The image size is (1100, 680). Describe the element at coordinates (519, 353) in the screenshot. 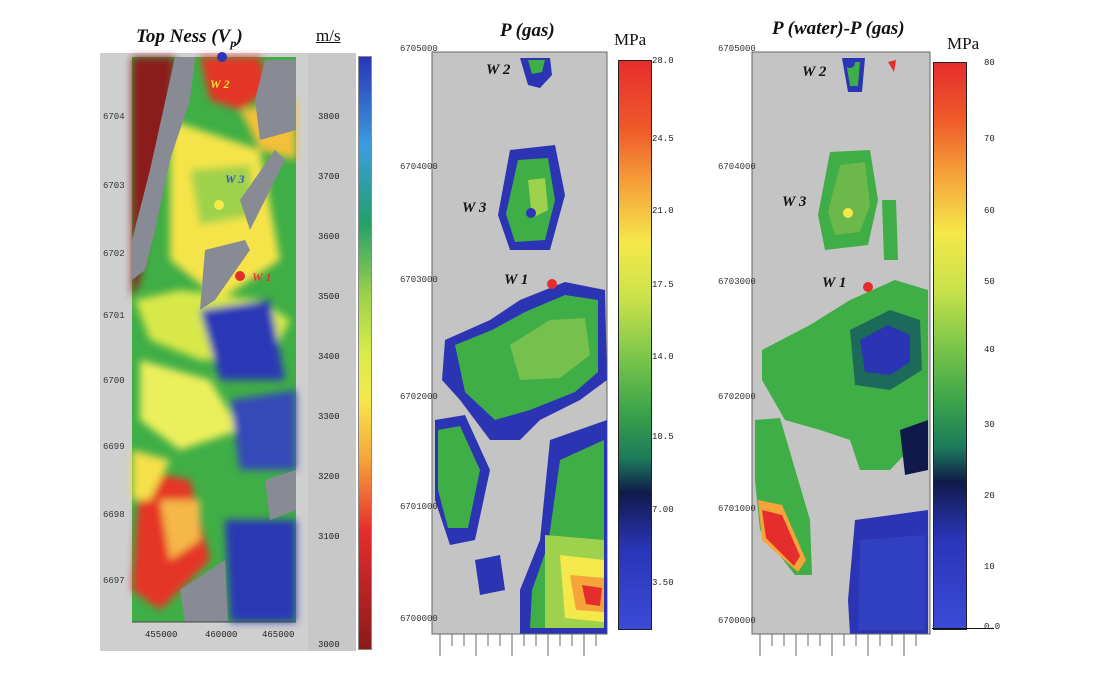

I see `p-gas-map` at that location.